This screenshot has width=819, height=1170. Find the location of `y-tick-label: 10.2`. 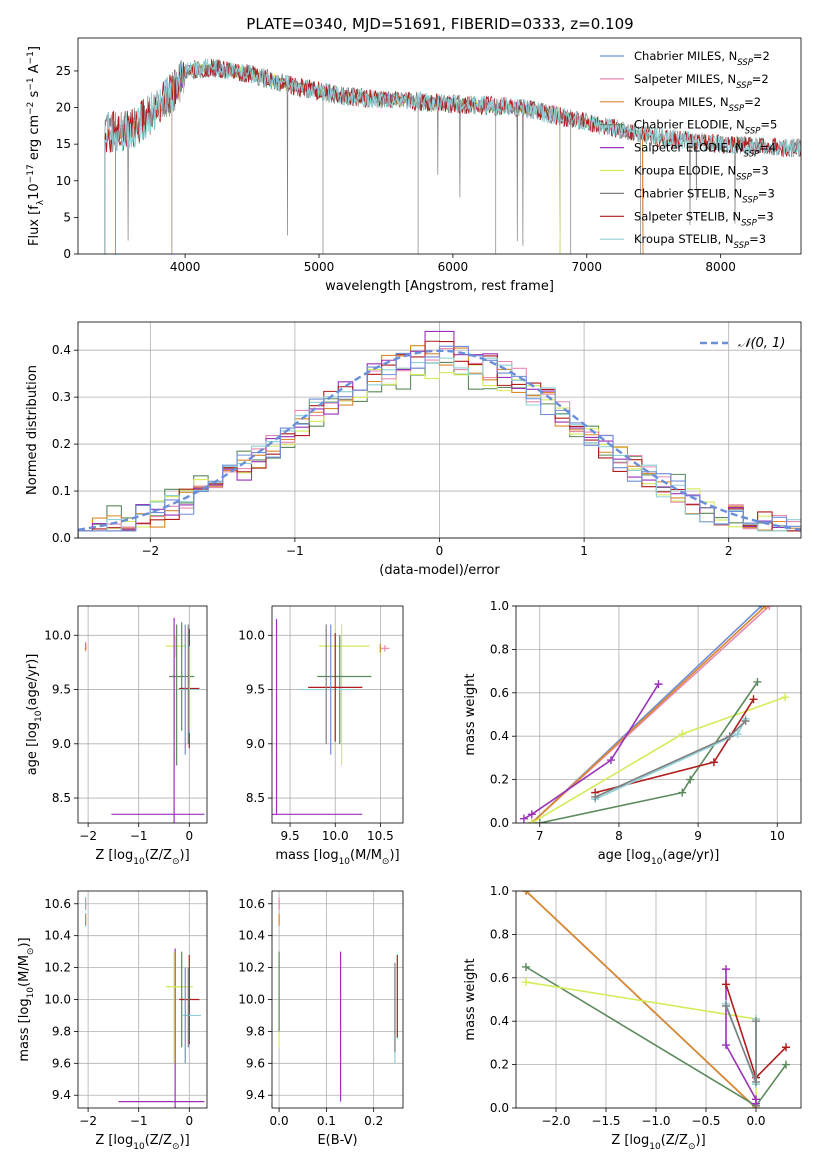

y-tick-label: 10.2 is located at coordinates (57, 968).